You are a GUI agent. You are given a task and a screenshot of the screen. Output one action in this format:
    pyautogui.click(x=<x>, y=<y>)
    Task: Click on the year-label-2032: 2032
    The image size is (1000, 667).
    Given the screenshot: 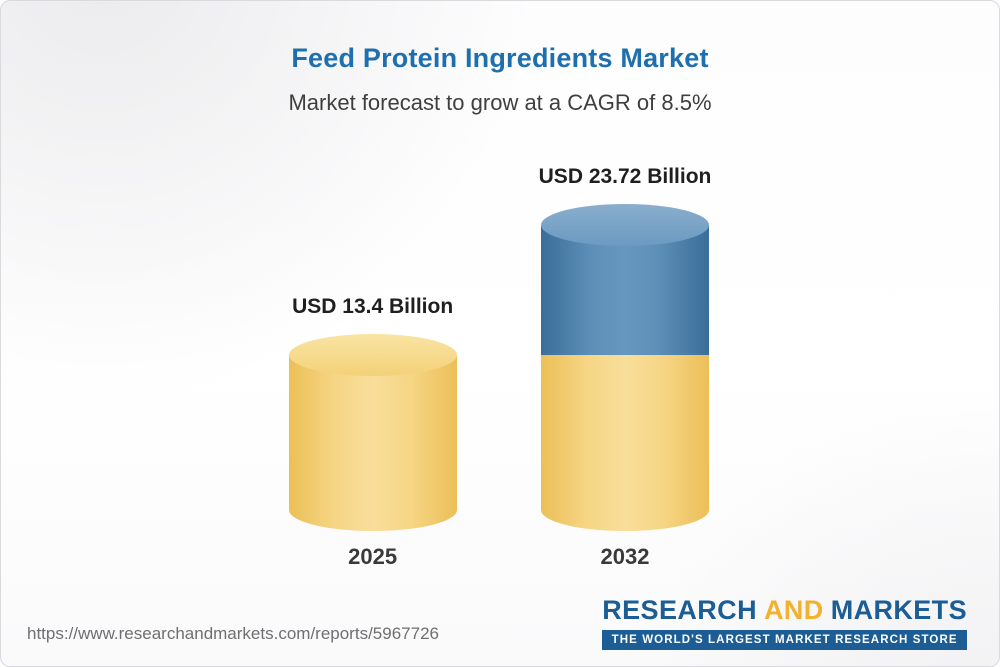 What is the action you would take?
    pyautogui.click(x=625, y=556)
    